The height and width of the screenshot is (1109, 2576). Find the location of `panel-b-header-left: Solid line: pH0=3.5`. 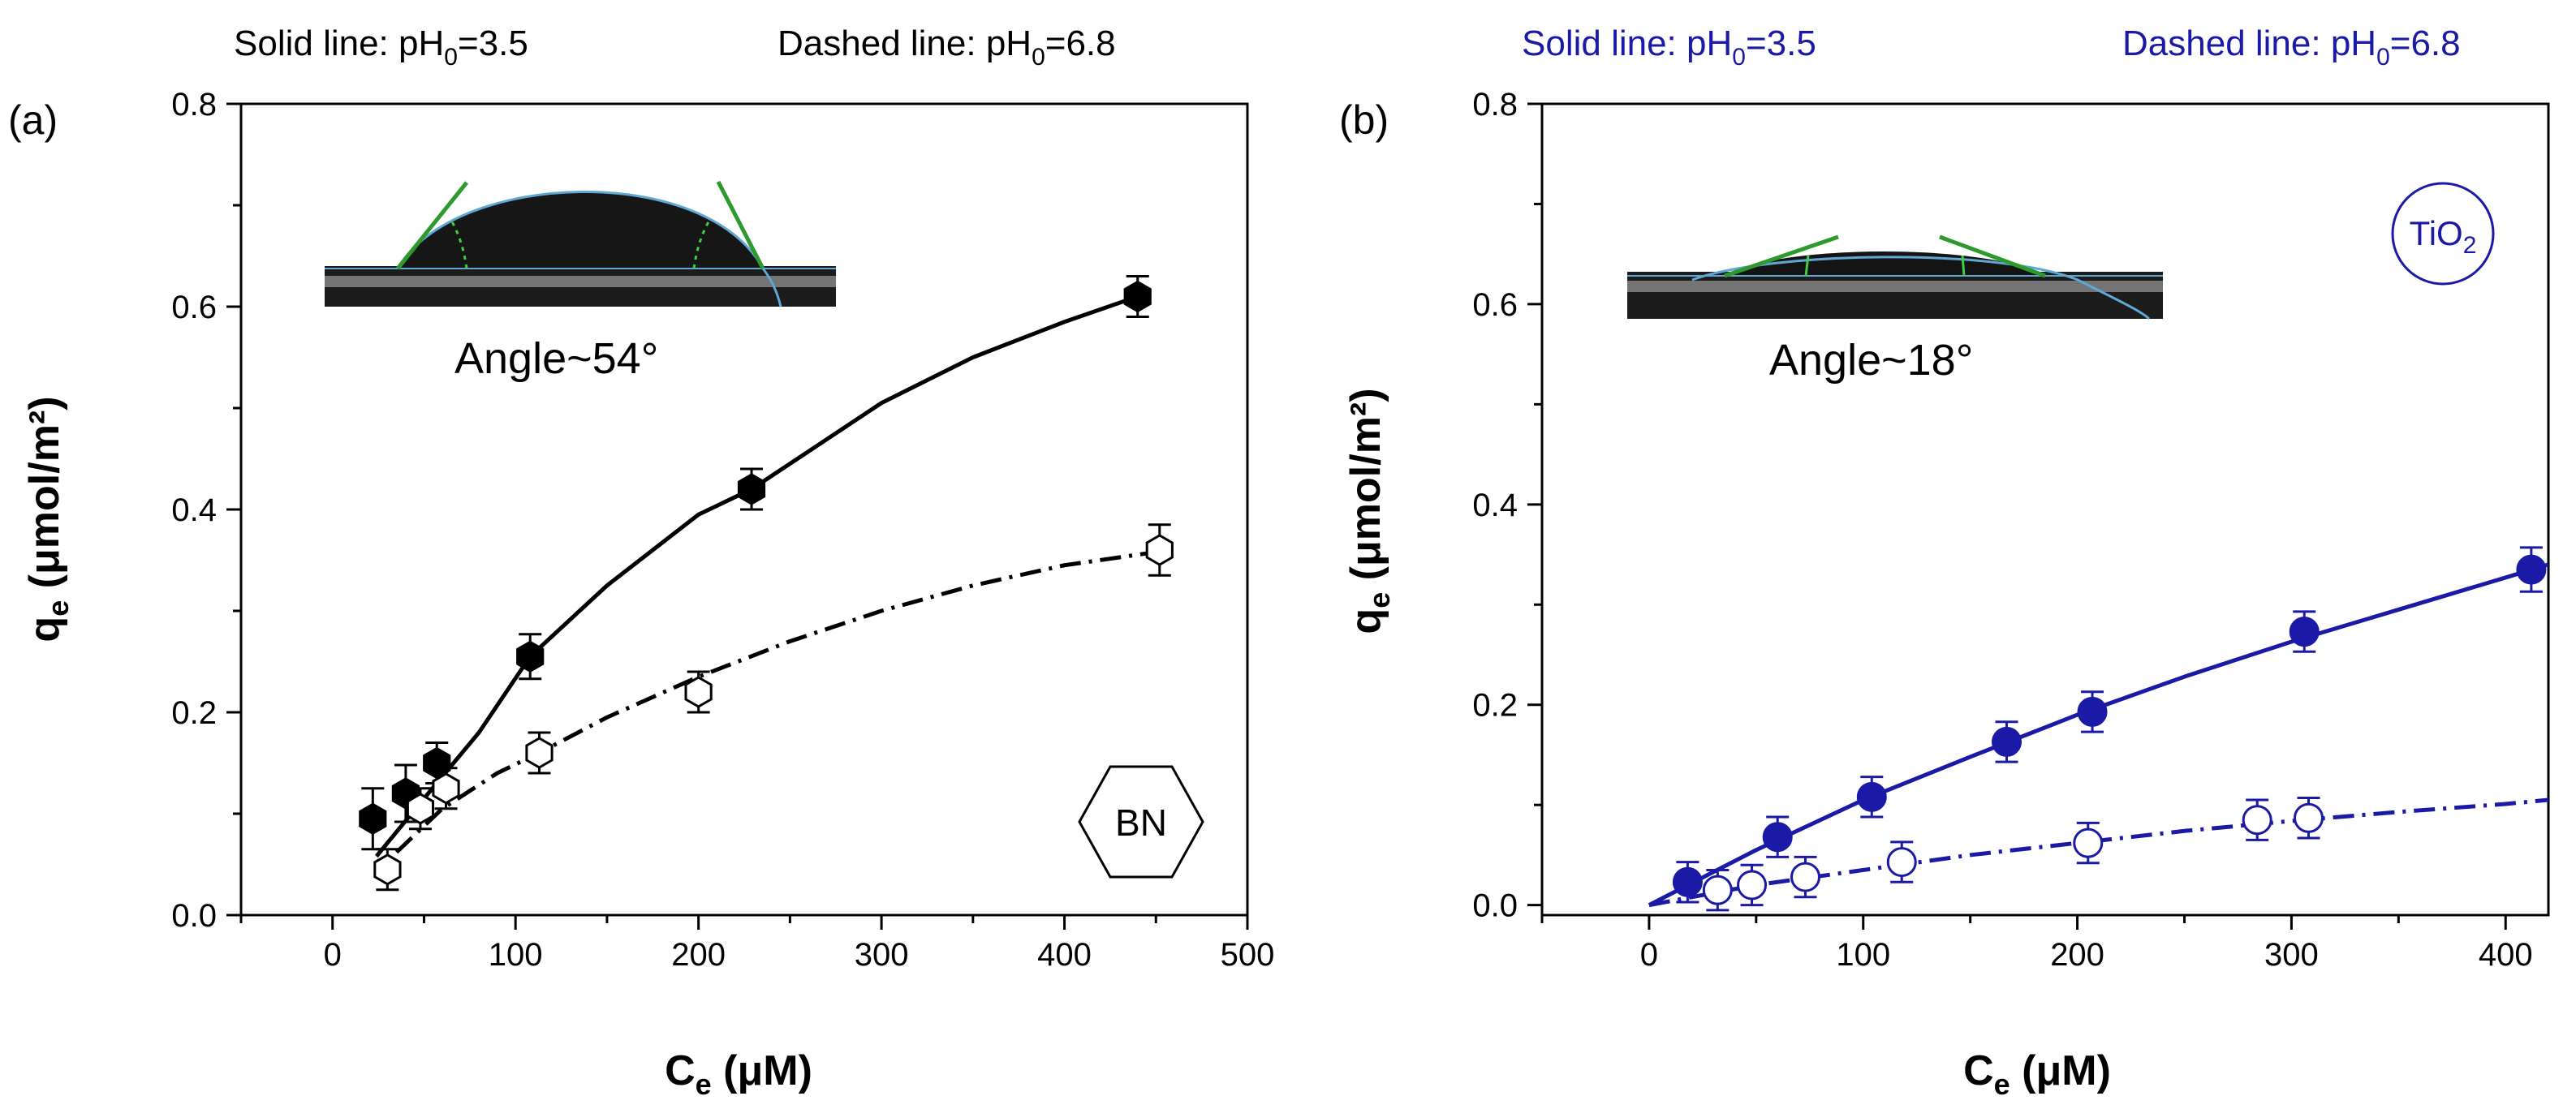

panel-b-header-left: Solid line: pH0=3.5 is located at coordinates (1669, 47).